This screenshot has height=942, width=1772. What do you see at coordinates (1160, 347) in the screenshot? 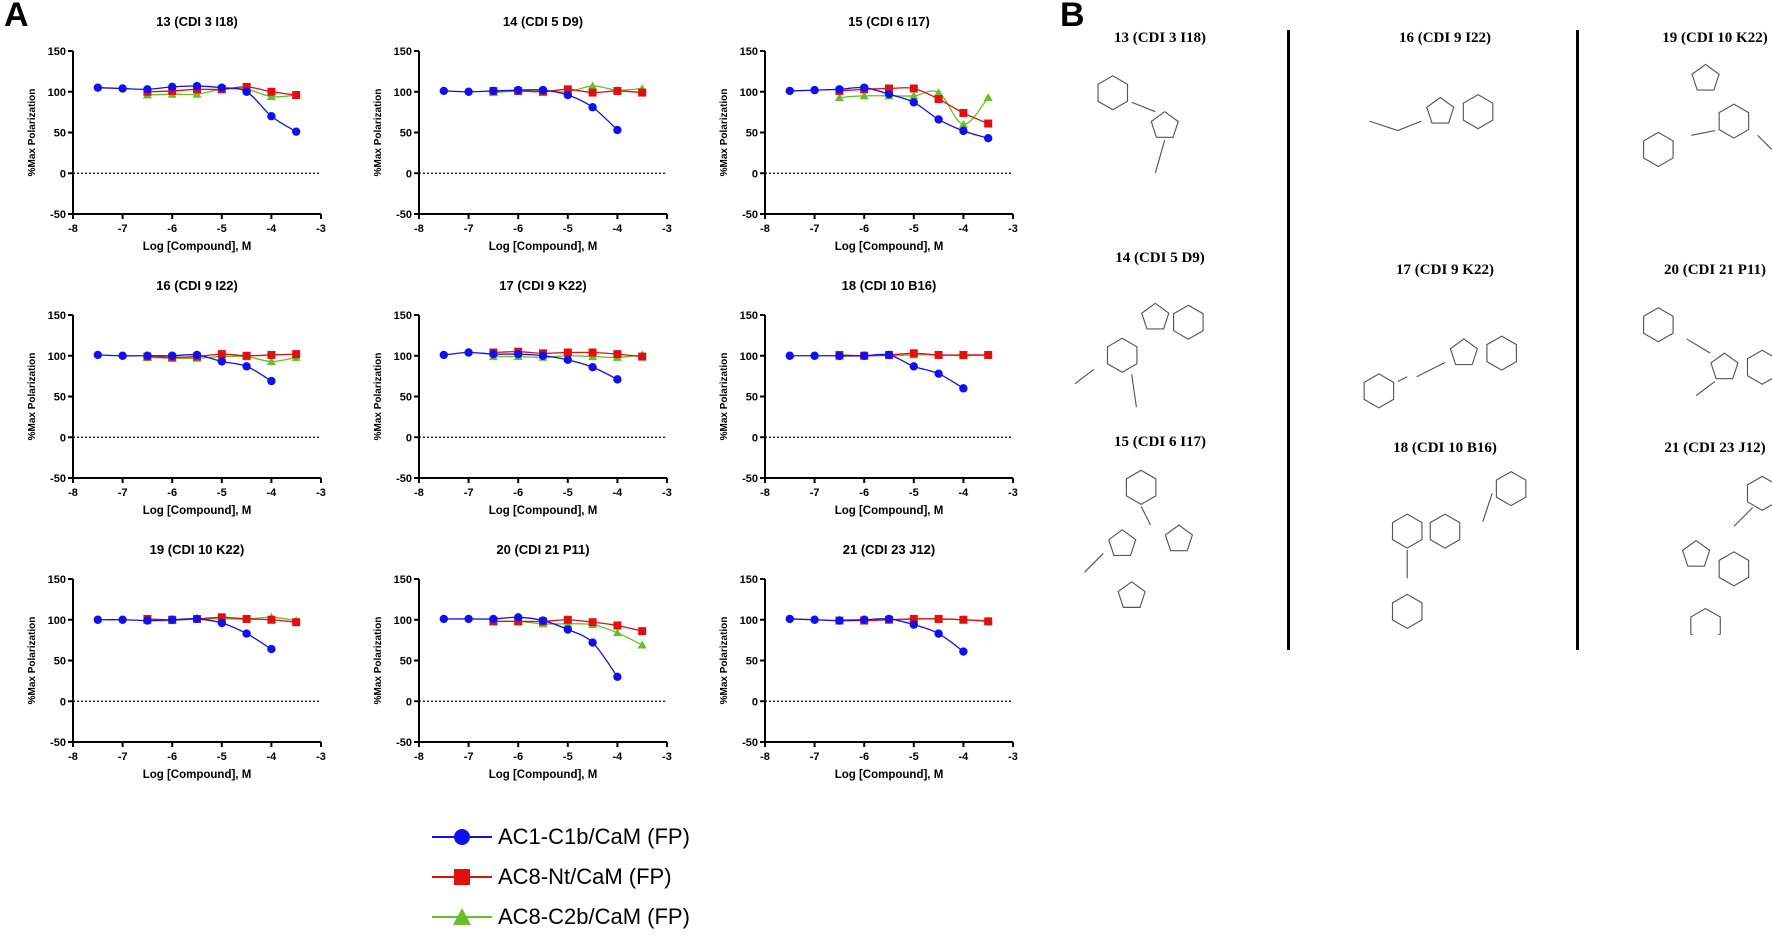
I see `structure-14: 14 (CDI 5 D9)` at bounding box center [1160, 347].